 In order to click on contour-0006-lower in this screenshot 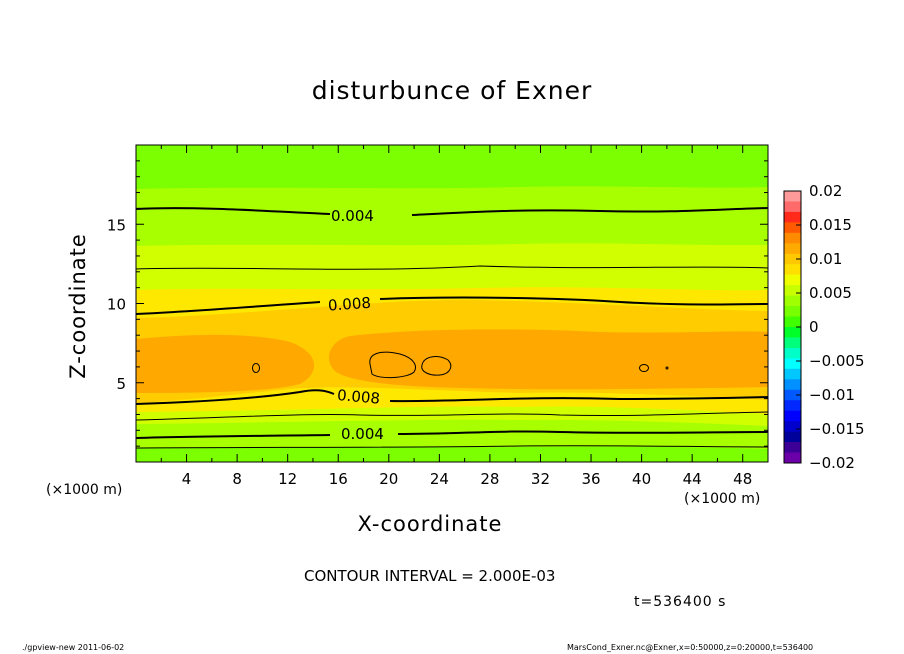, I will do `click(452, 416)`.